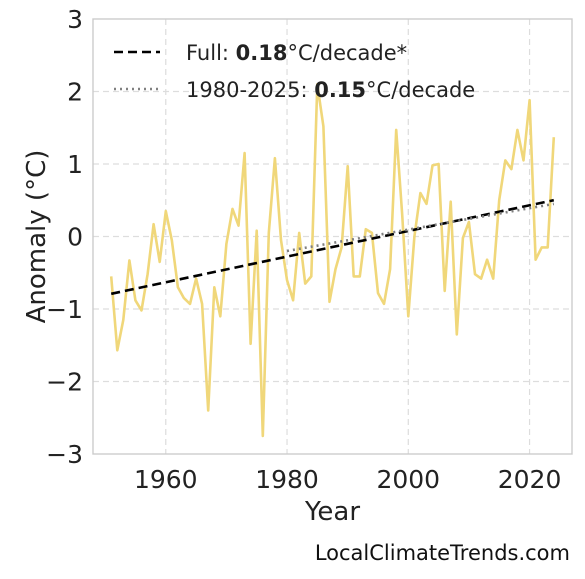  I want to click on legend-full-value: 0.18, so click(262, 53).